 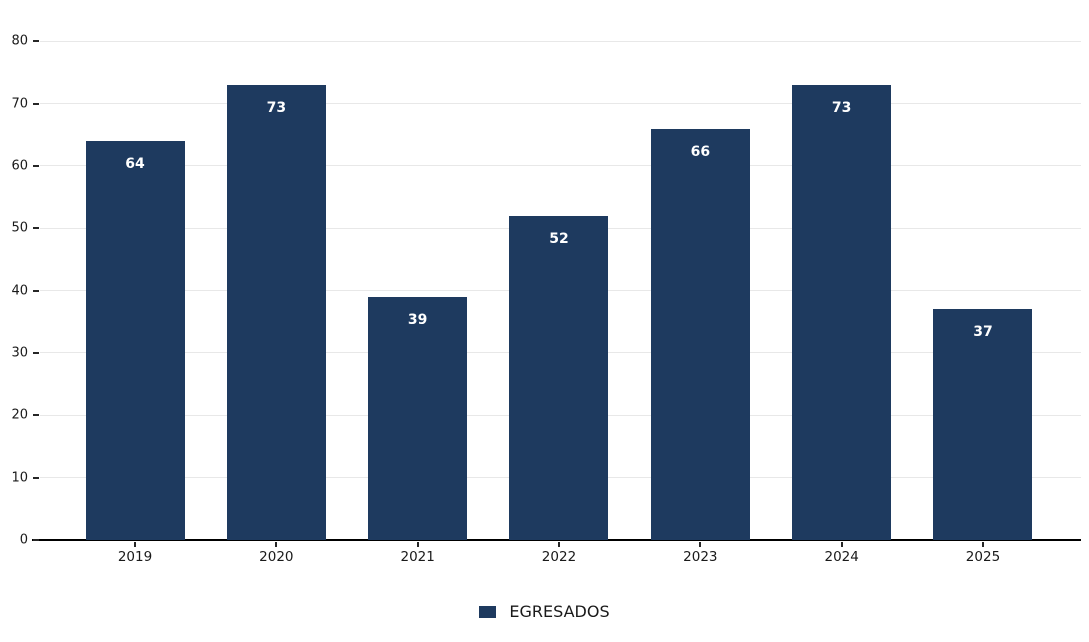 I want to click on bar-2022: 52, so click(x=559, y=377).